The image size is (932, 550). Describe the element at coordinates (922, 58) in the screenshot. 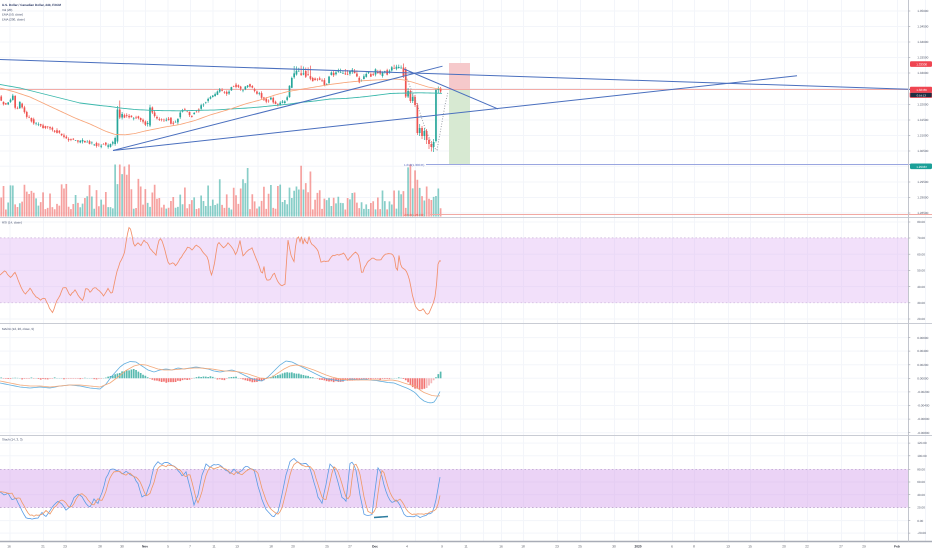

I see `svg-text: 1.33500` at that location.